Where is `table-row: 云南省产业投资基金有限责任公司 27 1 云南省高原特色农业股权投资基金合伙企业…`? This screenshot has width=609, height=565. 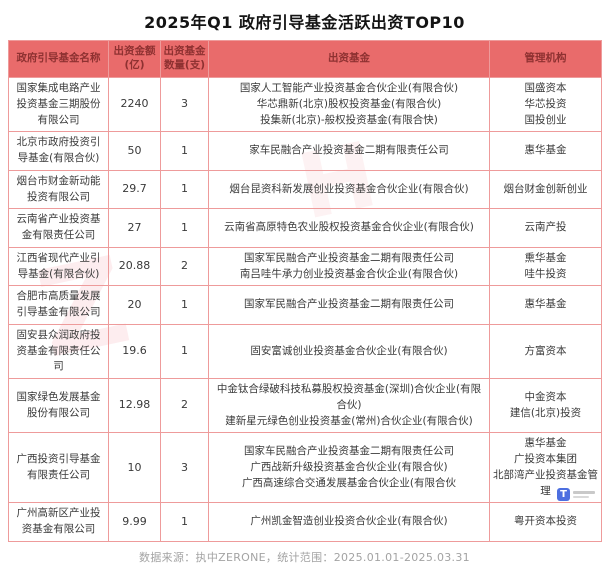
table-row: 云南省产业投资基金有限责任公司 27 1 云南省高原特色农业股权投资基金合伙企业… is located at coordinates (305, 228).